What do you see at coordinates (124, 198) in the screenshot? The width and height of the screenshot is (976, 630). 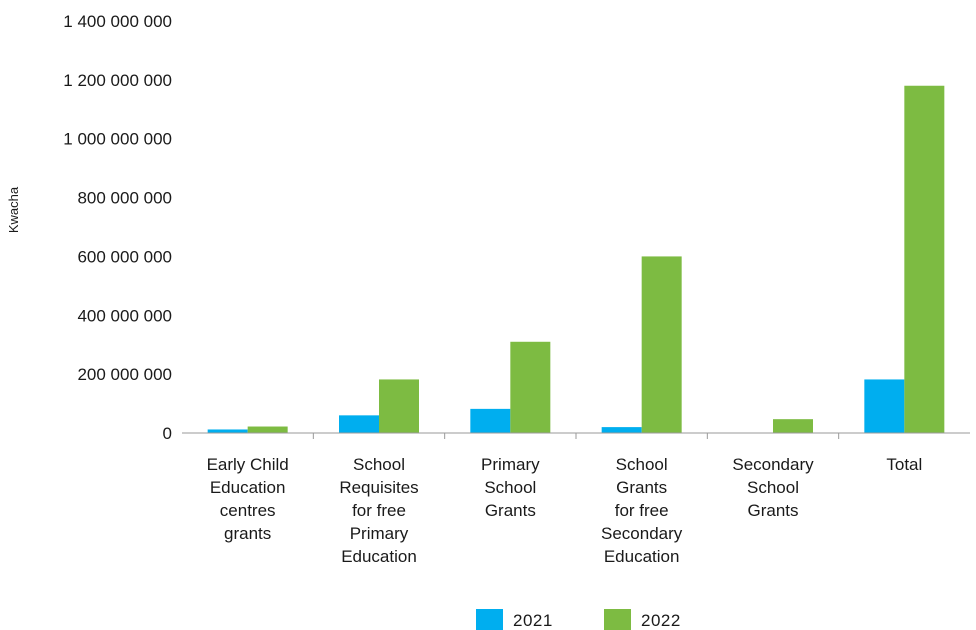 I see `y-tick-label: 800 000 000` at bounding box center [124, 198].